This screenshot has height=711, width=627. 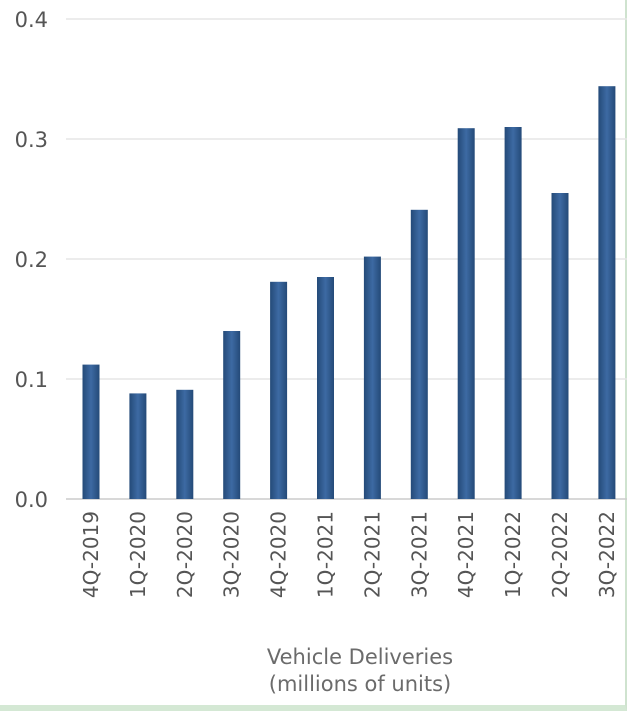 What do you see at coordinates (91, 554) in the screenshot?
I see `x-tick-label: 4Q-2019` at bounding box center [91, 554].